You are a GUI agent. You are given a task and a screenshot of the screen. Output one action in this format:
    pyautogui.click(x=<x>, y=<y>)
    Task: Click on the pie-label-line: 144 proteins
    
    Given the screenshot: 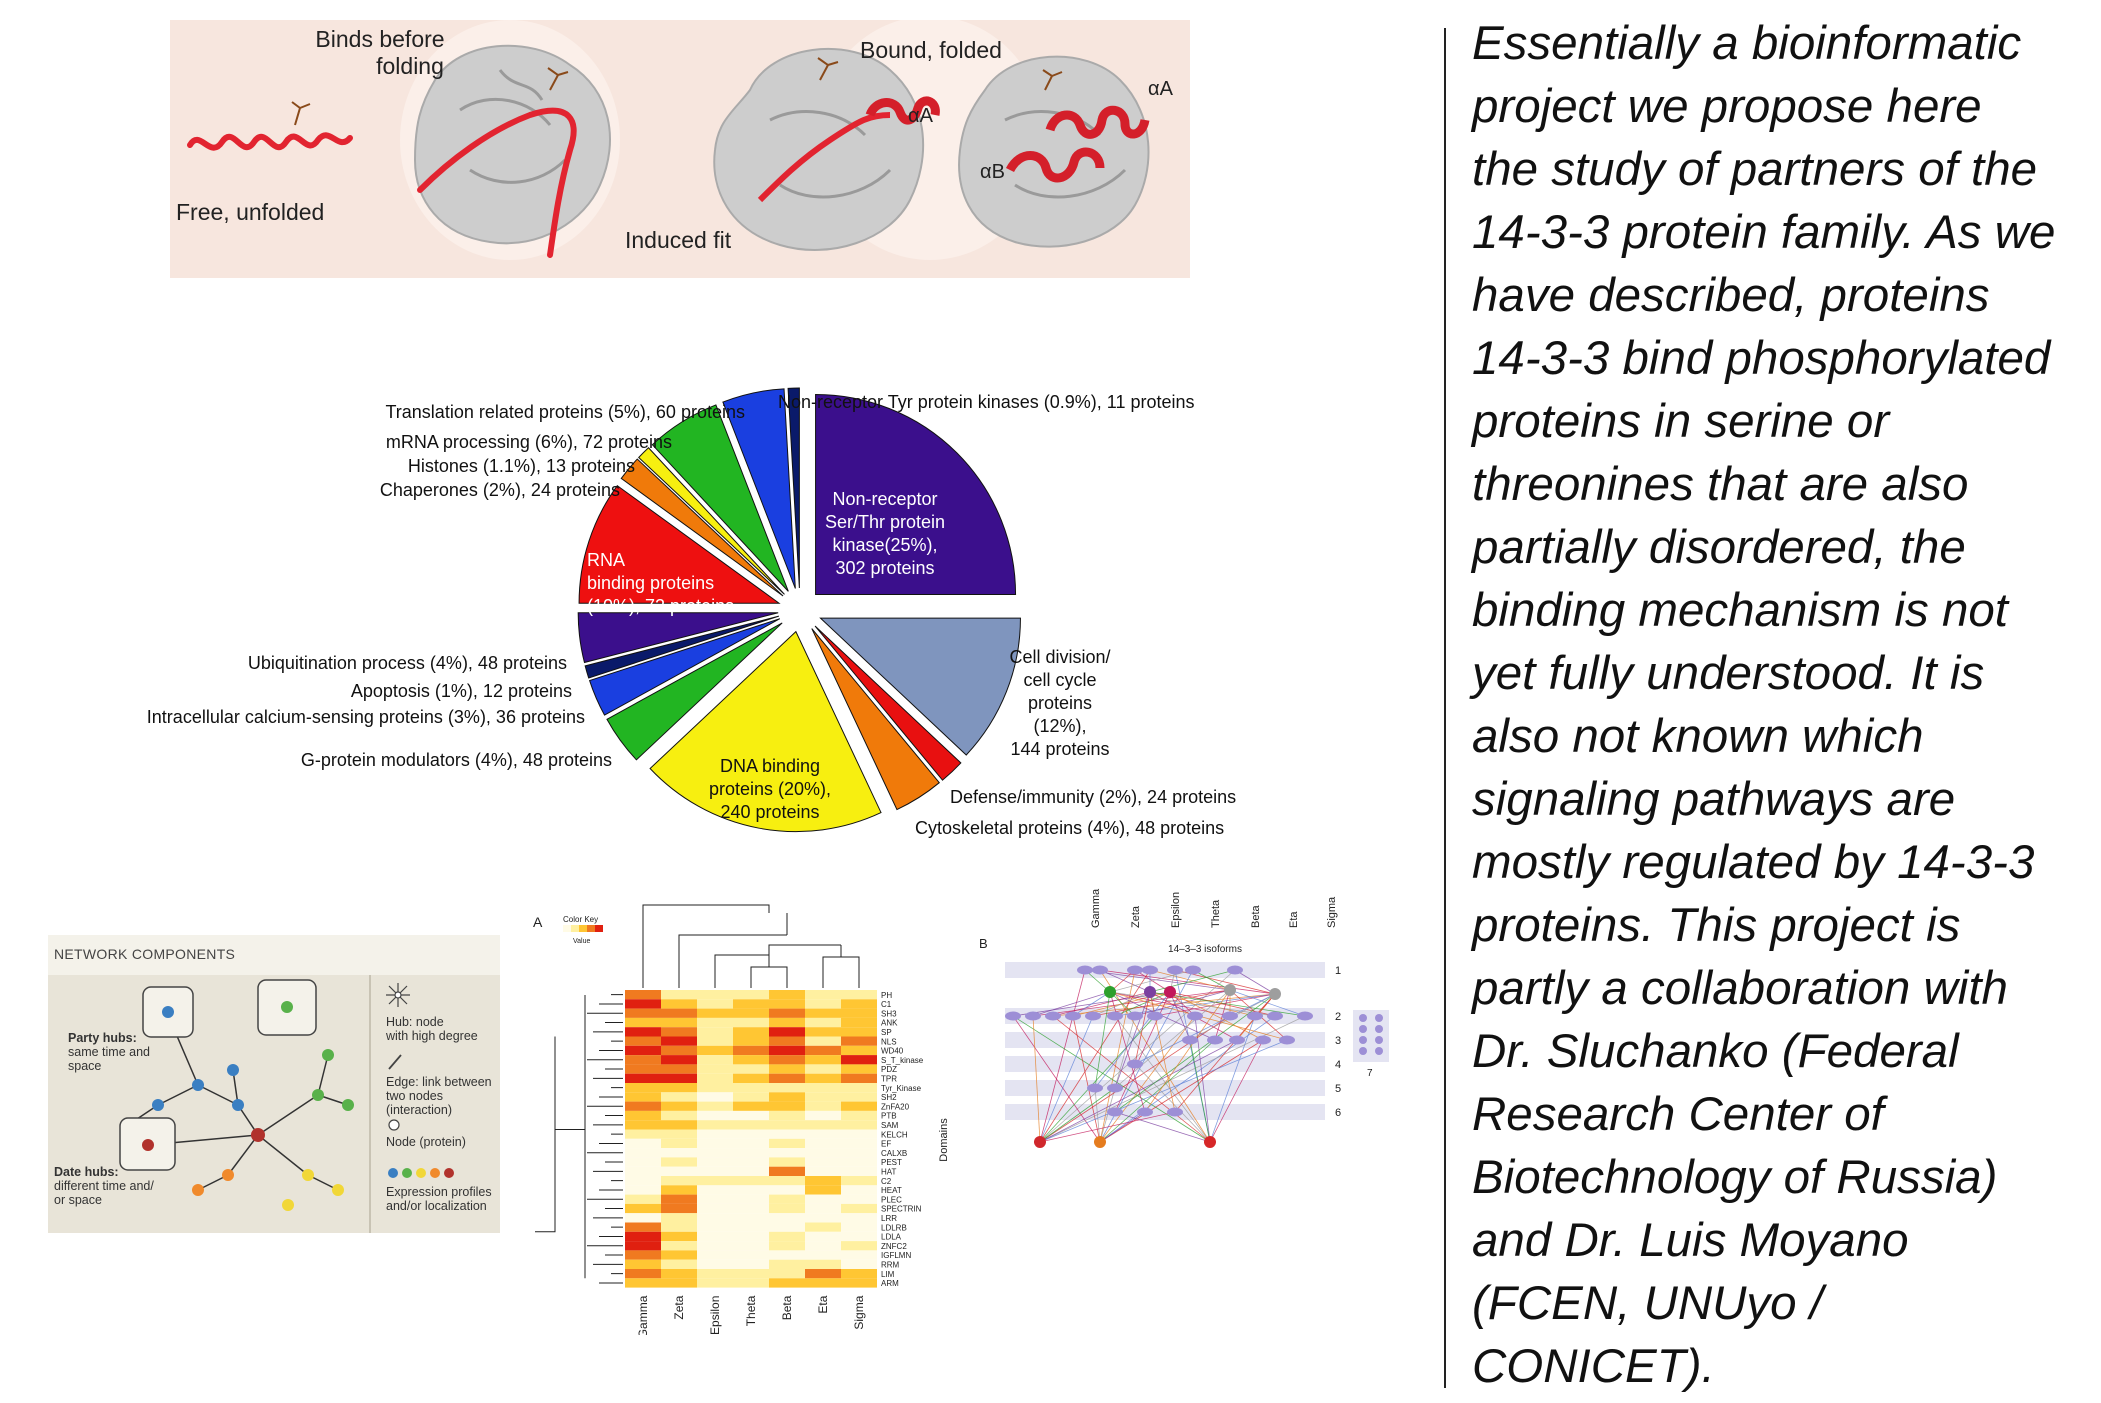 What is the action you would take?
    pyautogui.click(x=1059, y=749)
    